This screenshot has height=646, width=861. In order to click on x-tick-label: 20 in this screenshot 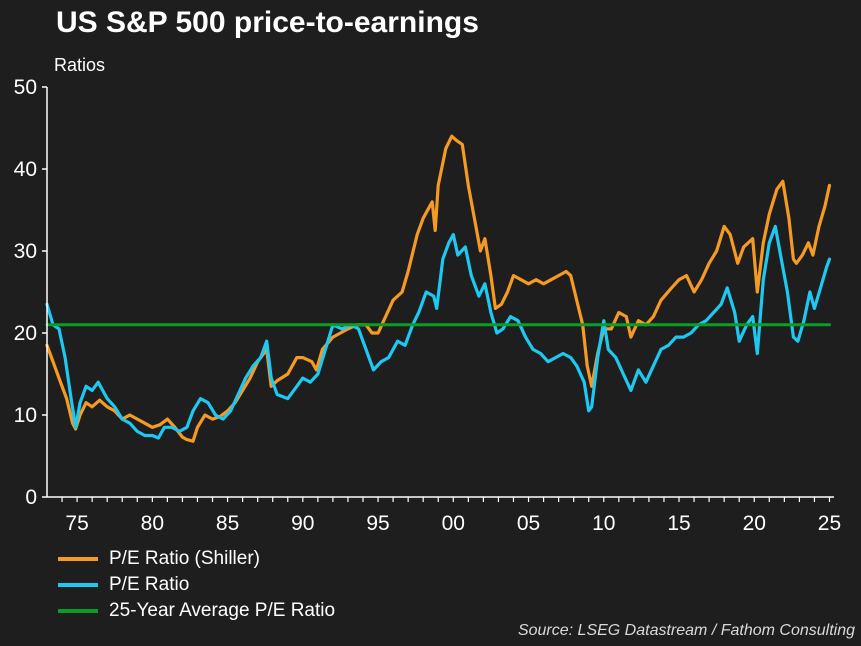, I will do `click(754, 523)`.